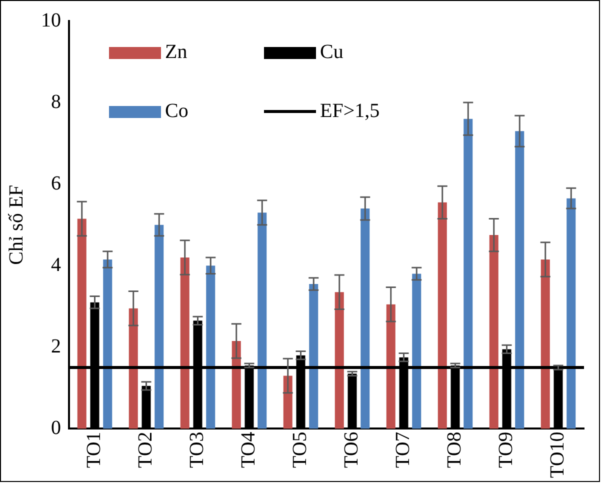 This screenshot has width=602, height=484. I want to click on y-tick-label: 0, so click(56, 427).